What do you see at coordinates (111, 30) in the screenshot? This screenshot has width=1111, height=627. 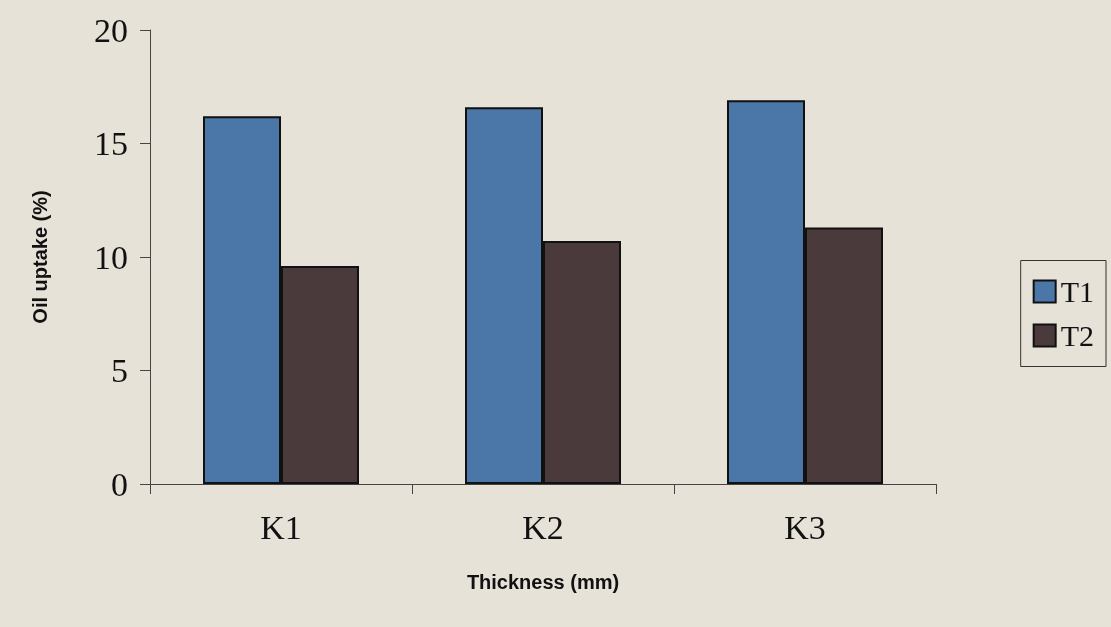 I see `y-tick-label: 20` at bounding box center [111, 30].